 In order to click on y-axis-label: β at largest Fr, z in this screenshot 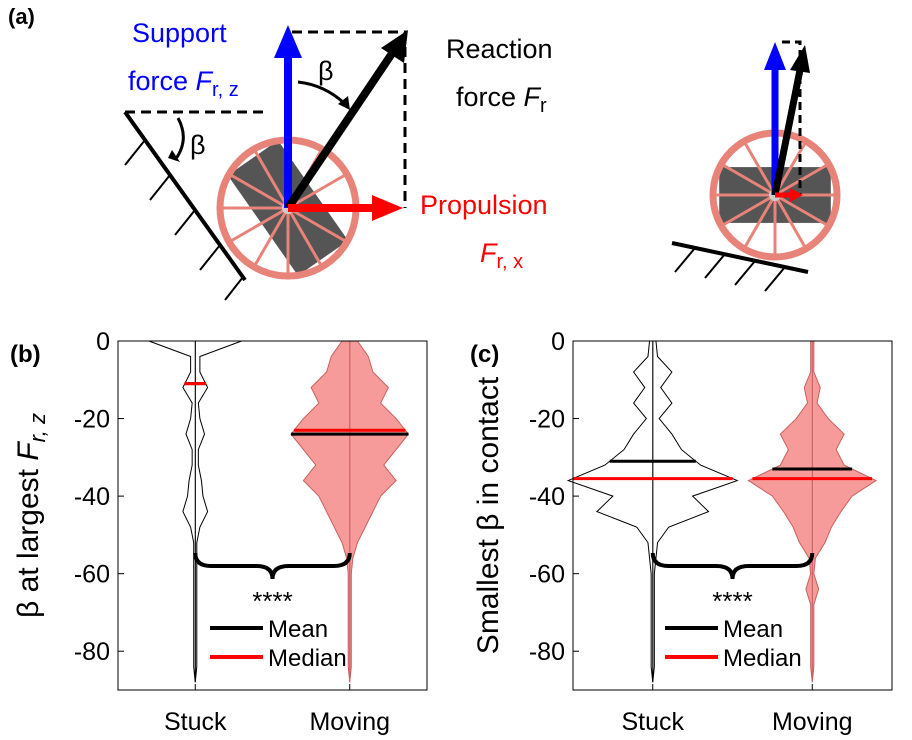, I will do `click(31, 515)`.